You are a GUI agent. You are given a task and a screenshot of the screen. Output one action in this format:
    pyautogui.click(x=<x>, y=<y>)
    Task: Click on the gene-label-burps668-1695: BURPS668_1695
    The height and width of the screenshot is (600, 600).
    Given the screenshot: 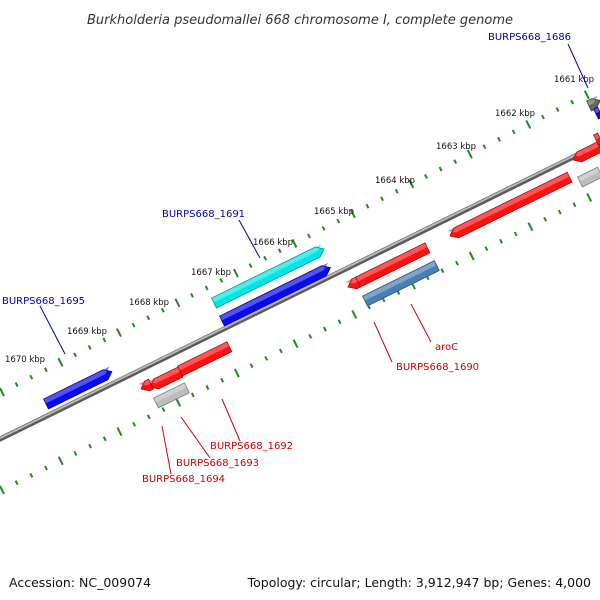 What is the action you would take?
    pyautogui.click(x=43, y=301)
    